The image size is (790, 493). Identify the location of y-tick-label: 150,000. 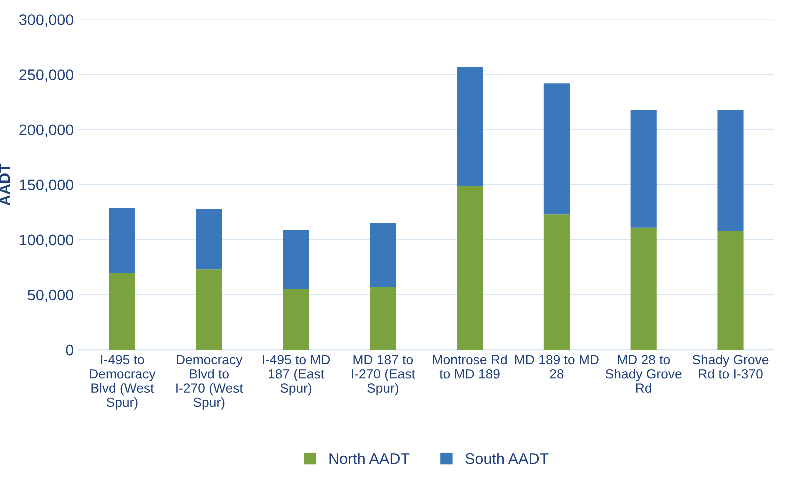
(47, 186).